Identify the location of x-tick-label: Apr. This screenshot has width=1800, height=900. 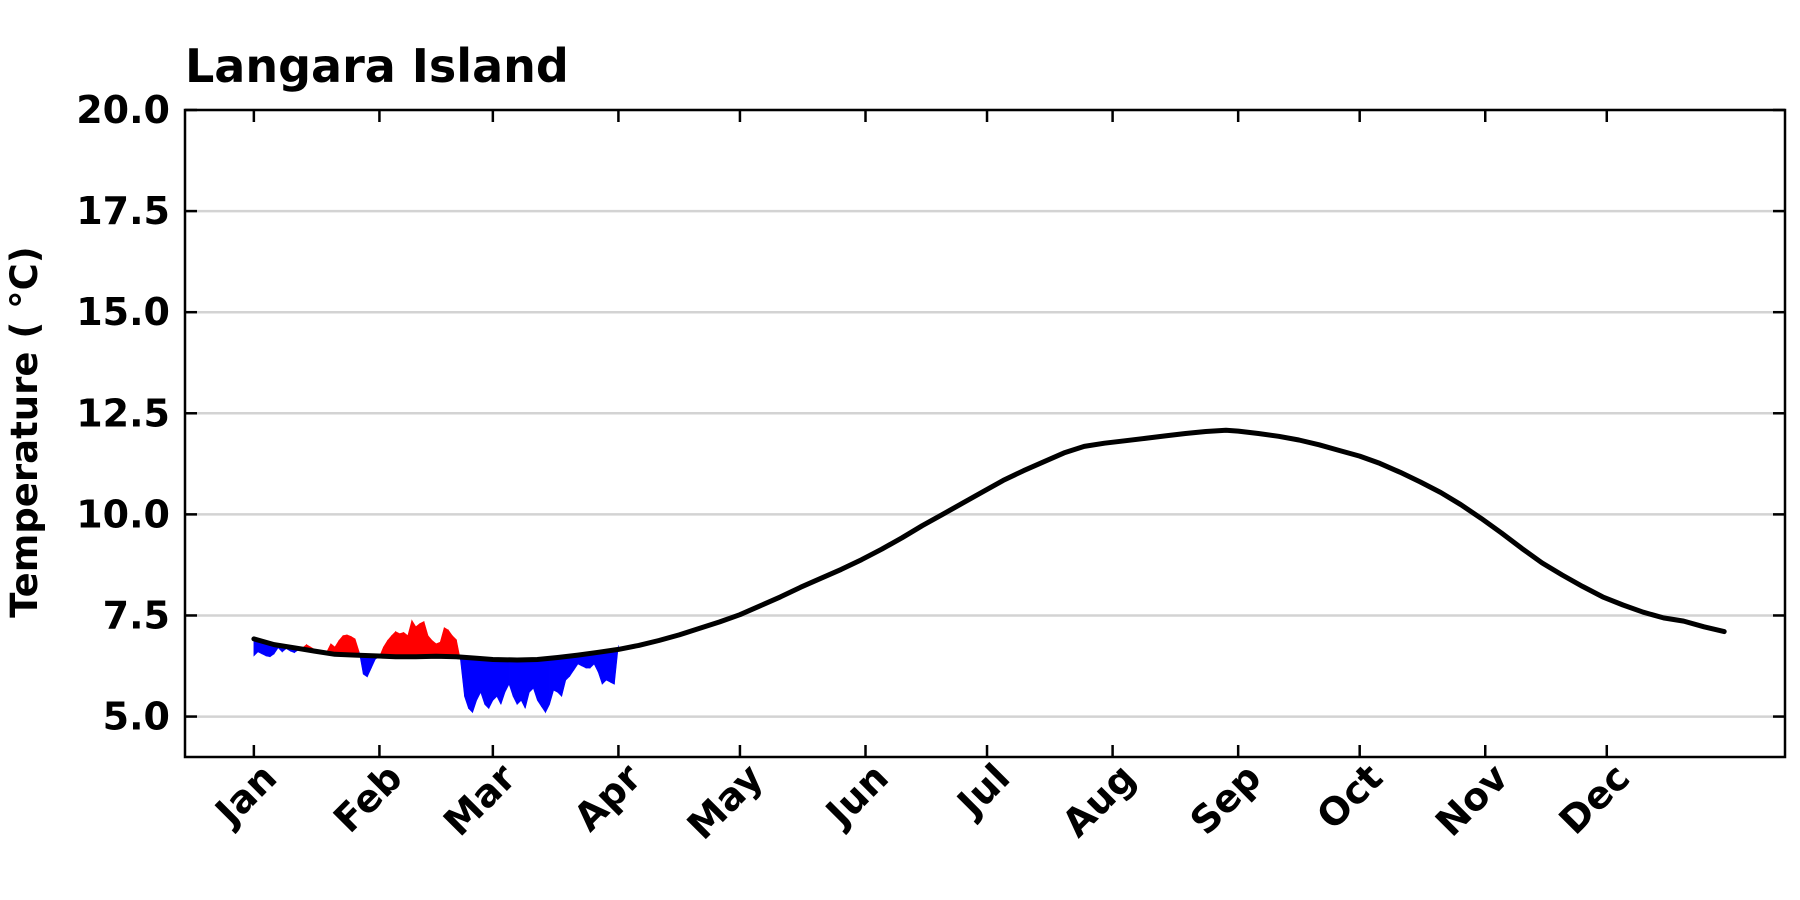
(607, 797).